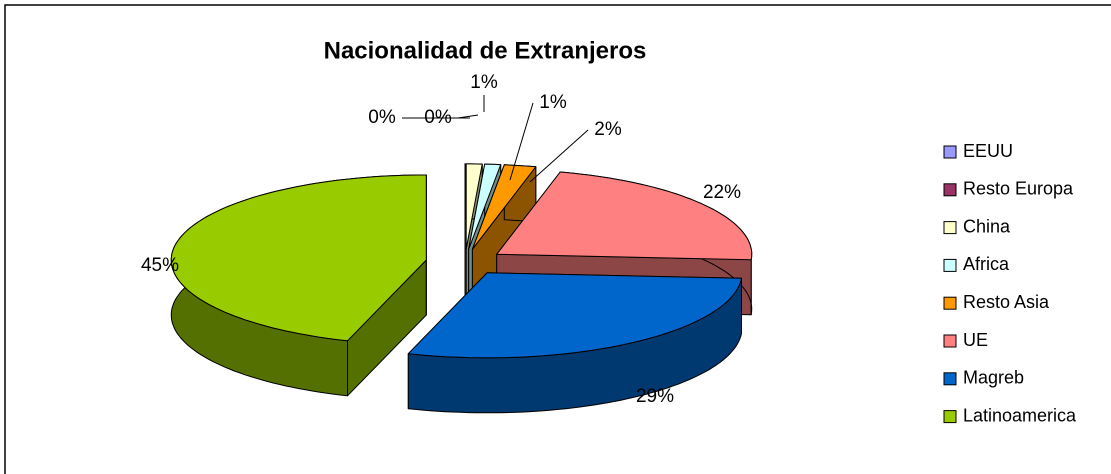  What do you see at coordinates (485, 50) in the screenshot?
I see `chart-title: Nacionalidad de Extranjeros` at bounding box center [485, 50].